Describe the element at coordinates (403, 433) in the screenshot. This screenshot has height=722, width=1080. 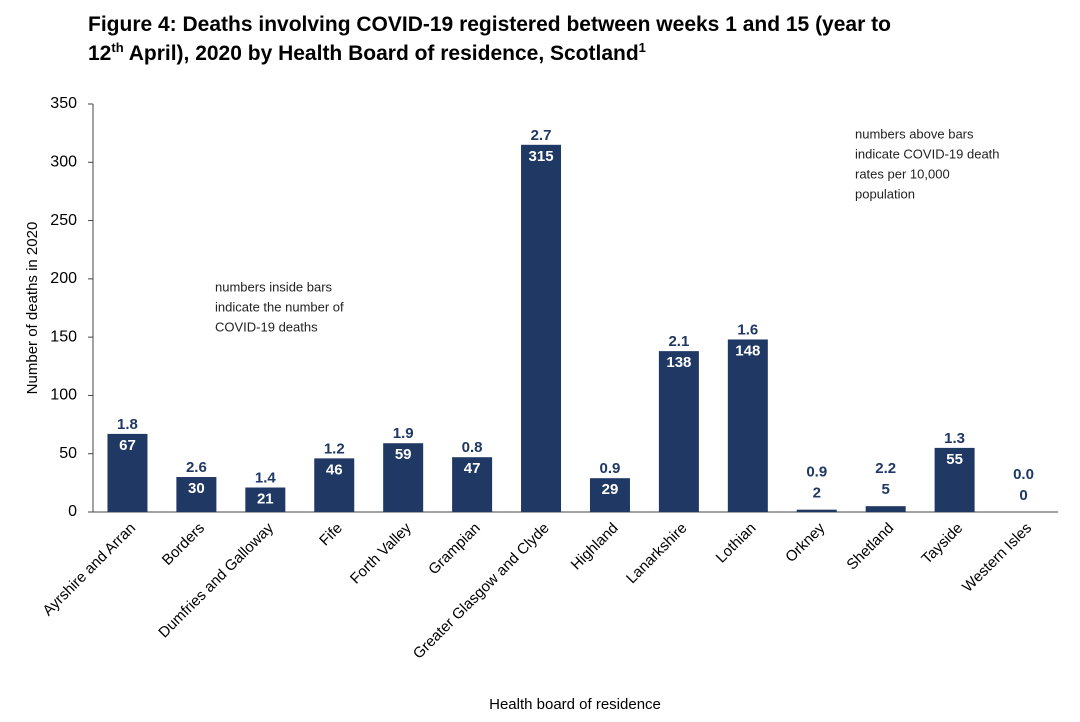
I see `rate-label: 1.9` at that location.